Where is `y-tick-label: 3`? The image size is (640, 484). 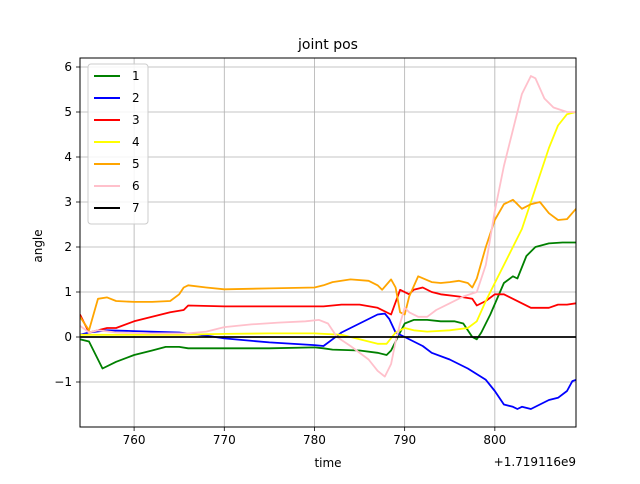 y-tick-label: 3 is located at coordinates (68, 202).